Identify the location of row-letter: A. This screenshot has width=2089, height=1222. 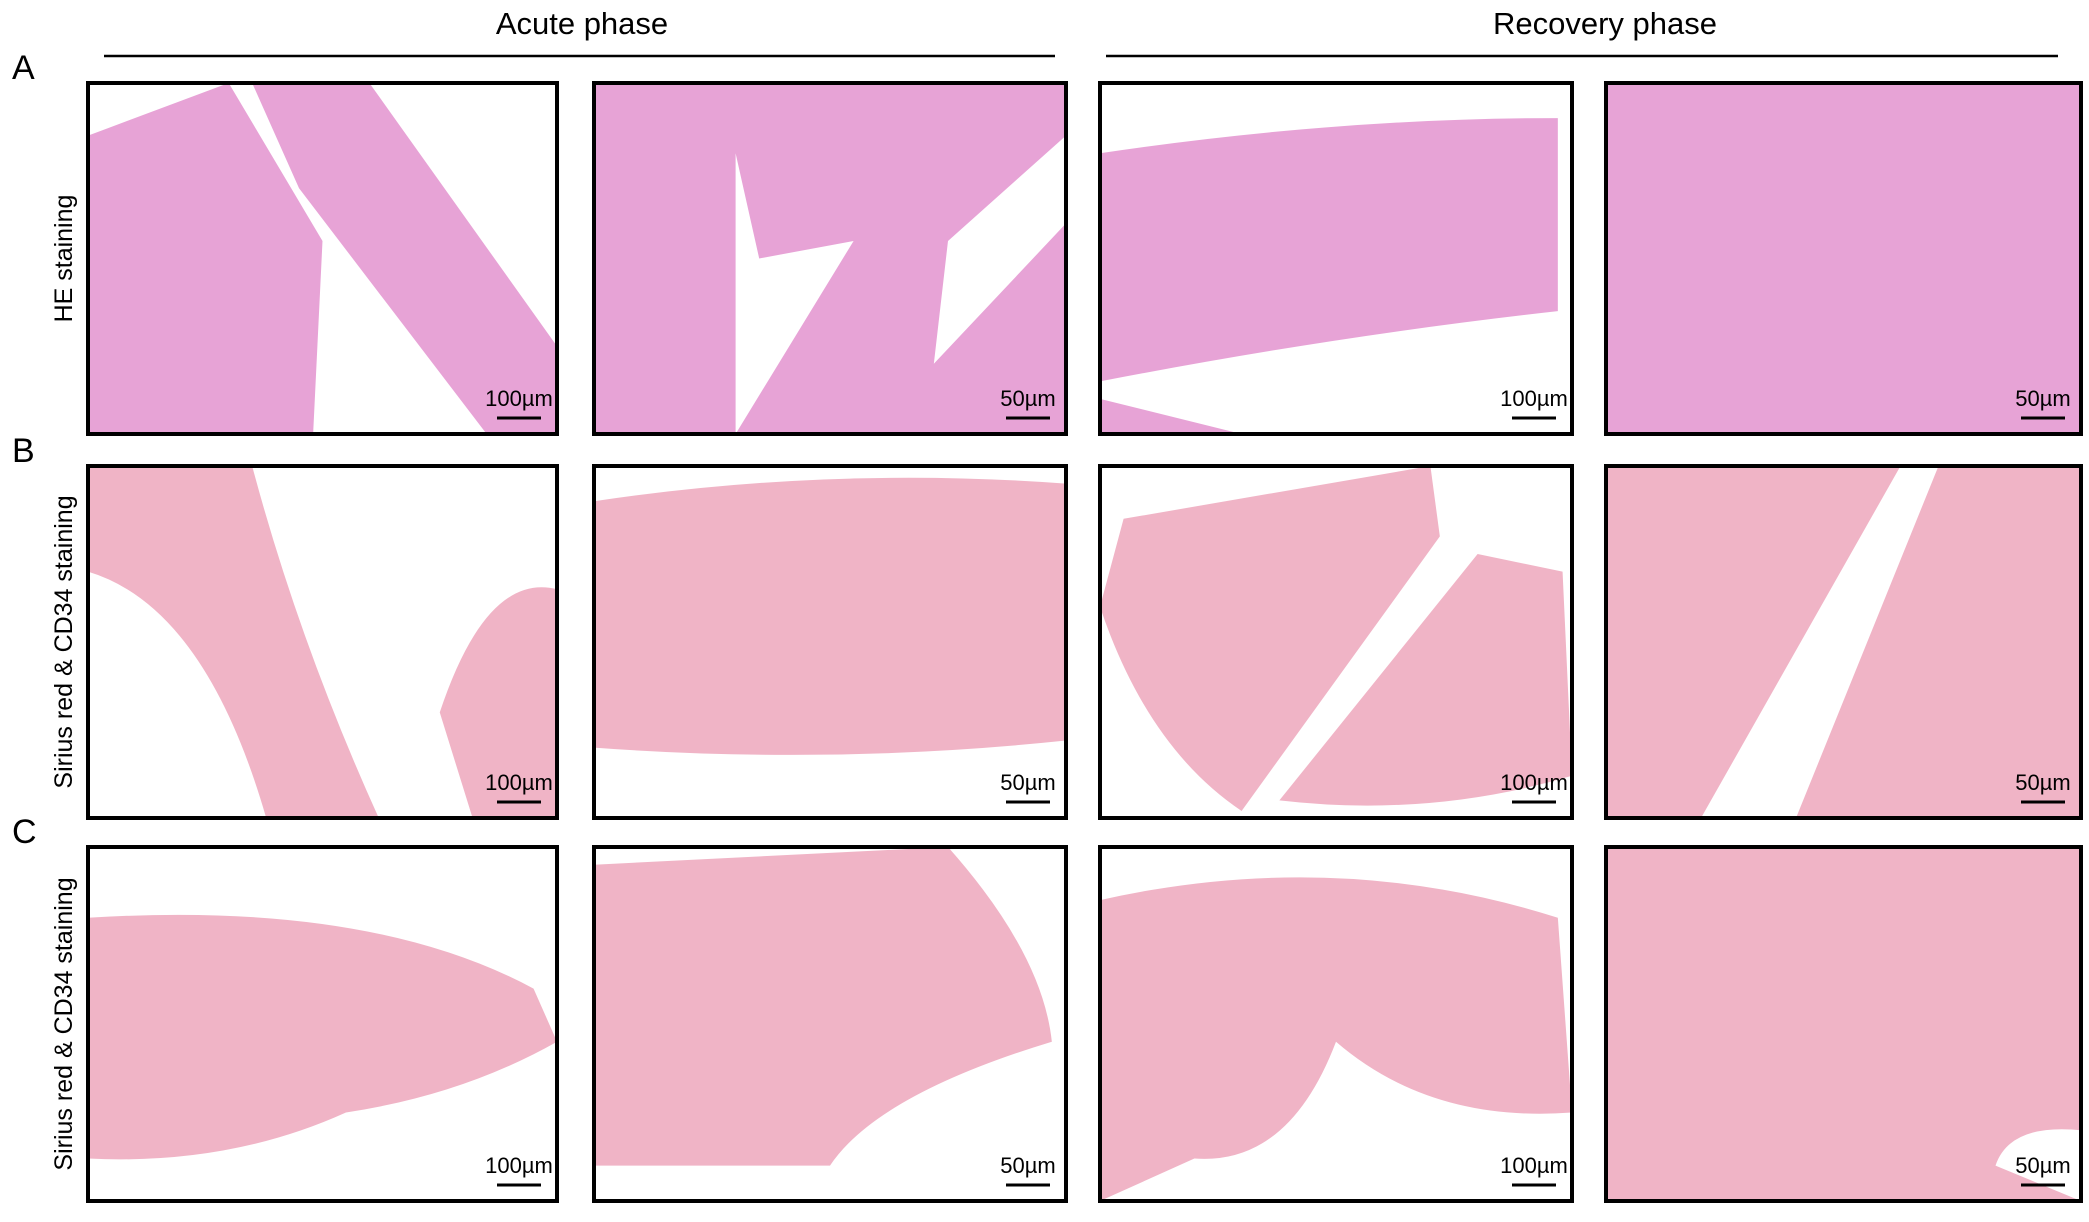
(23, 68).